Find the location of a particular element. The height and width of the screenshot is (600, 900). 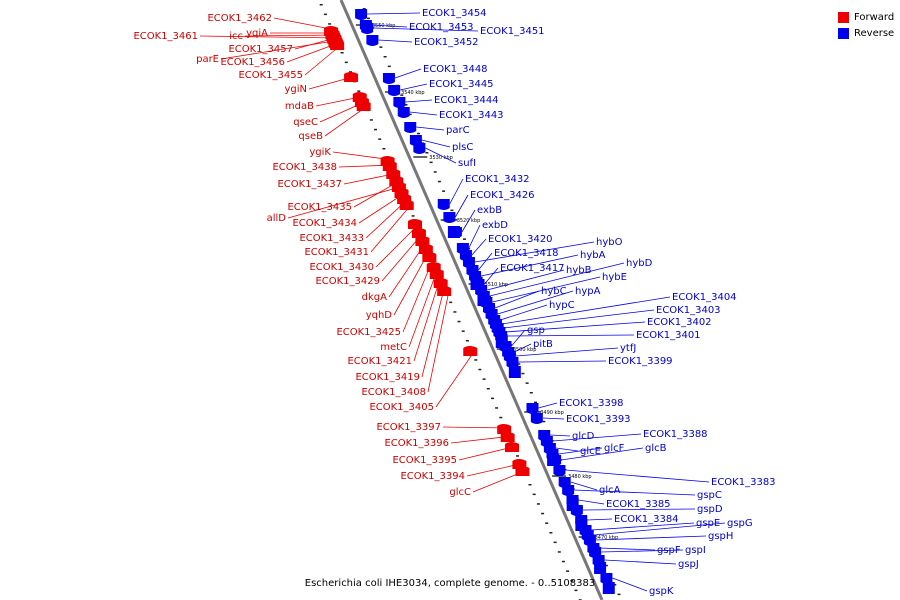

forward-gene-label: parE is located at coordinates (207, 59).